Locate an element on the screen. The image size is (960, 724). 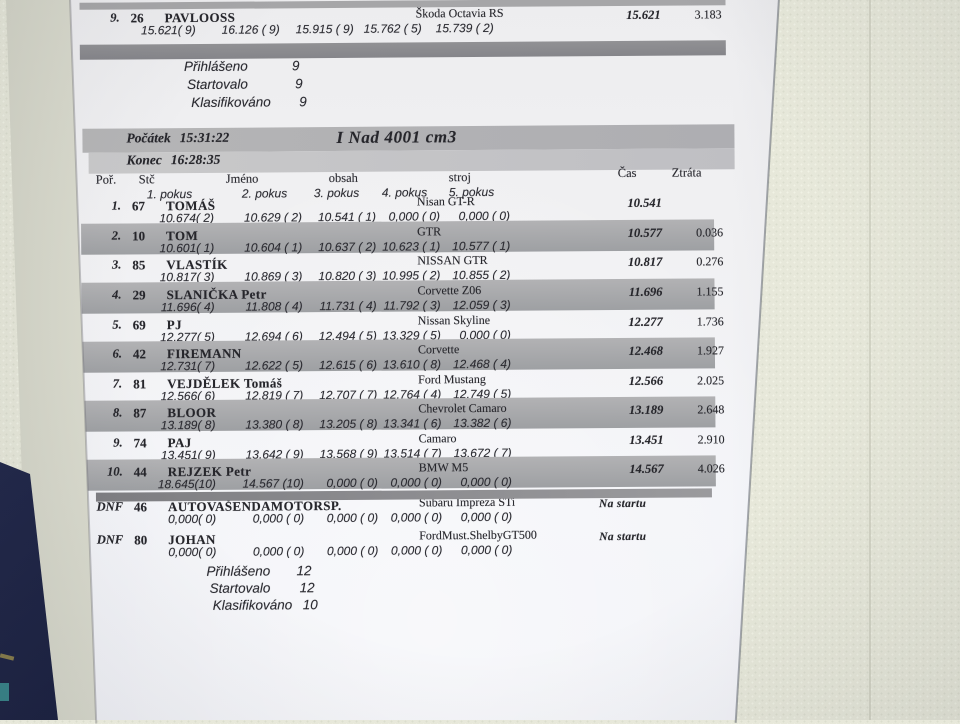
session-start-label: Počátek is located at coordinates (148, 138).